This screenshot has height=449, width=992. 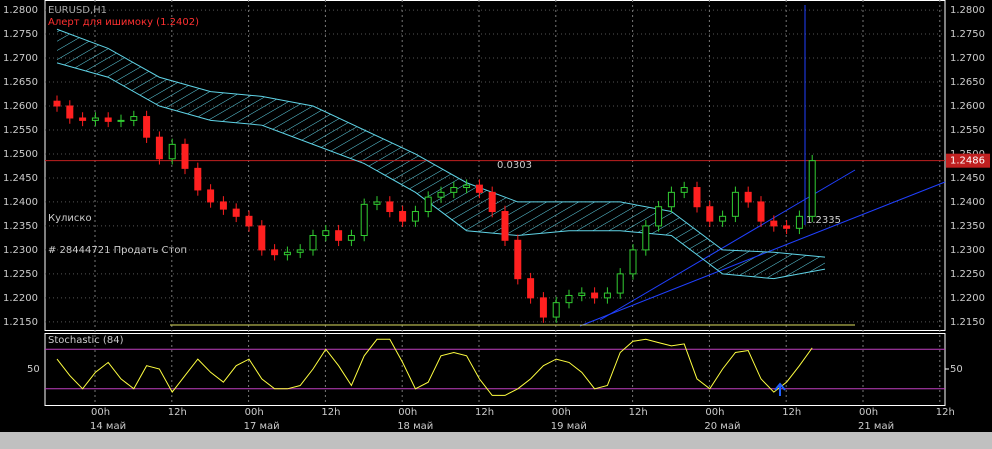 I want to click on annotation: Кулиско, so click(x=70, y=218).